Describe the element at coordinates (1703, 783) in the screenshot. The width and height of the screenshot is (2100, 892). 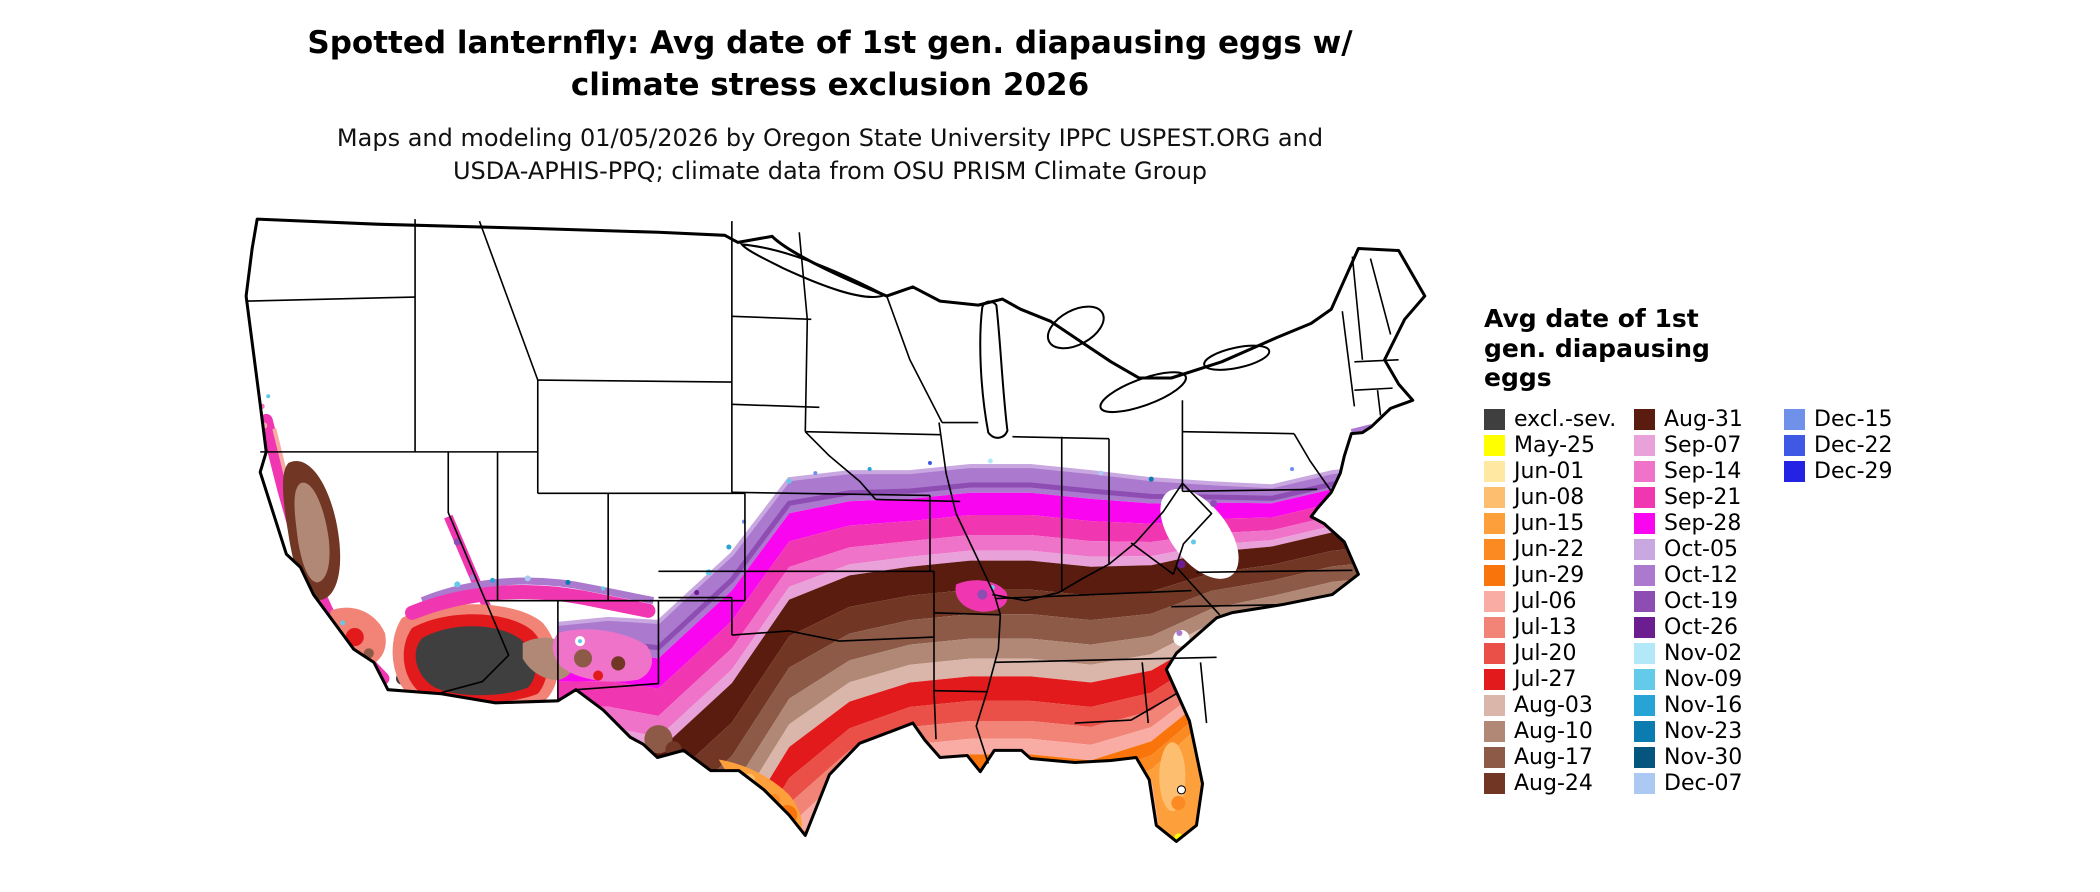
I see `legend-label: Dec-07` at that location.